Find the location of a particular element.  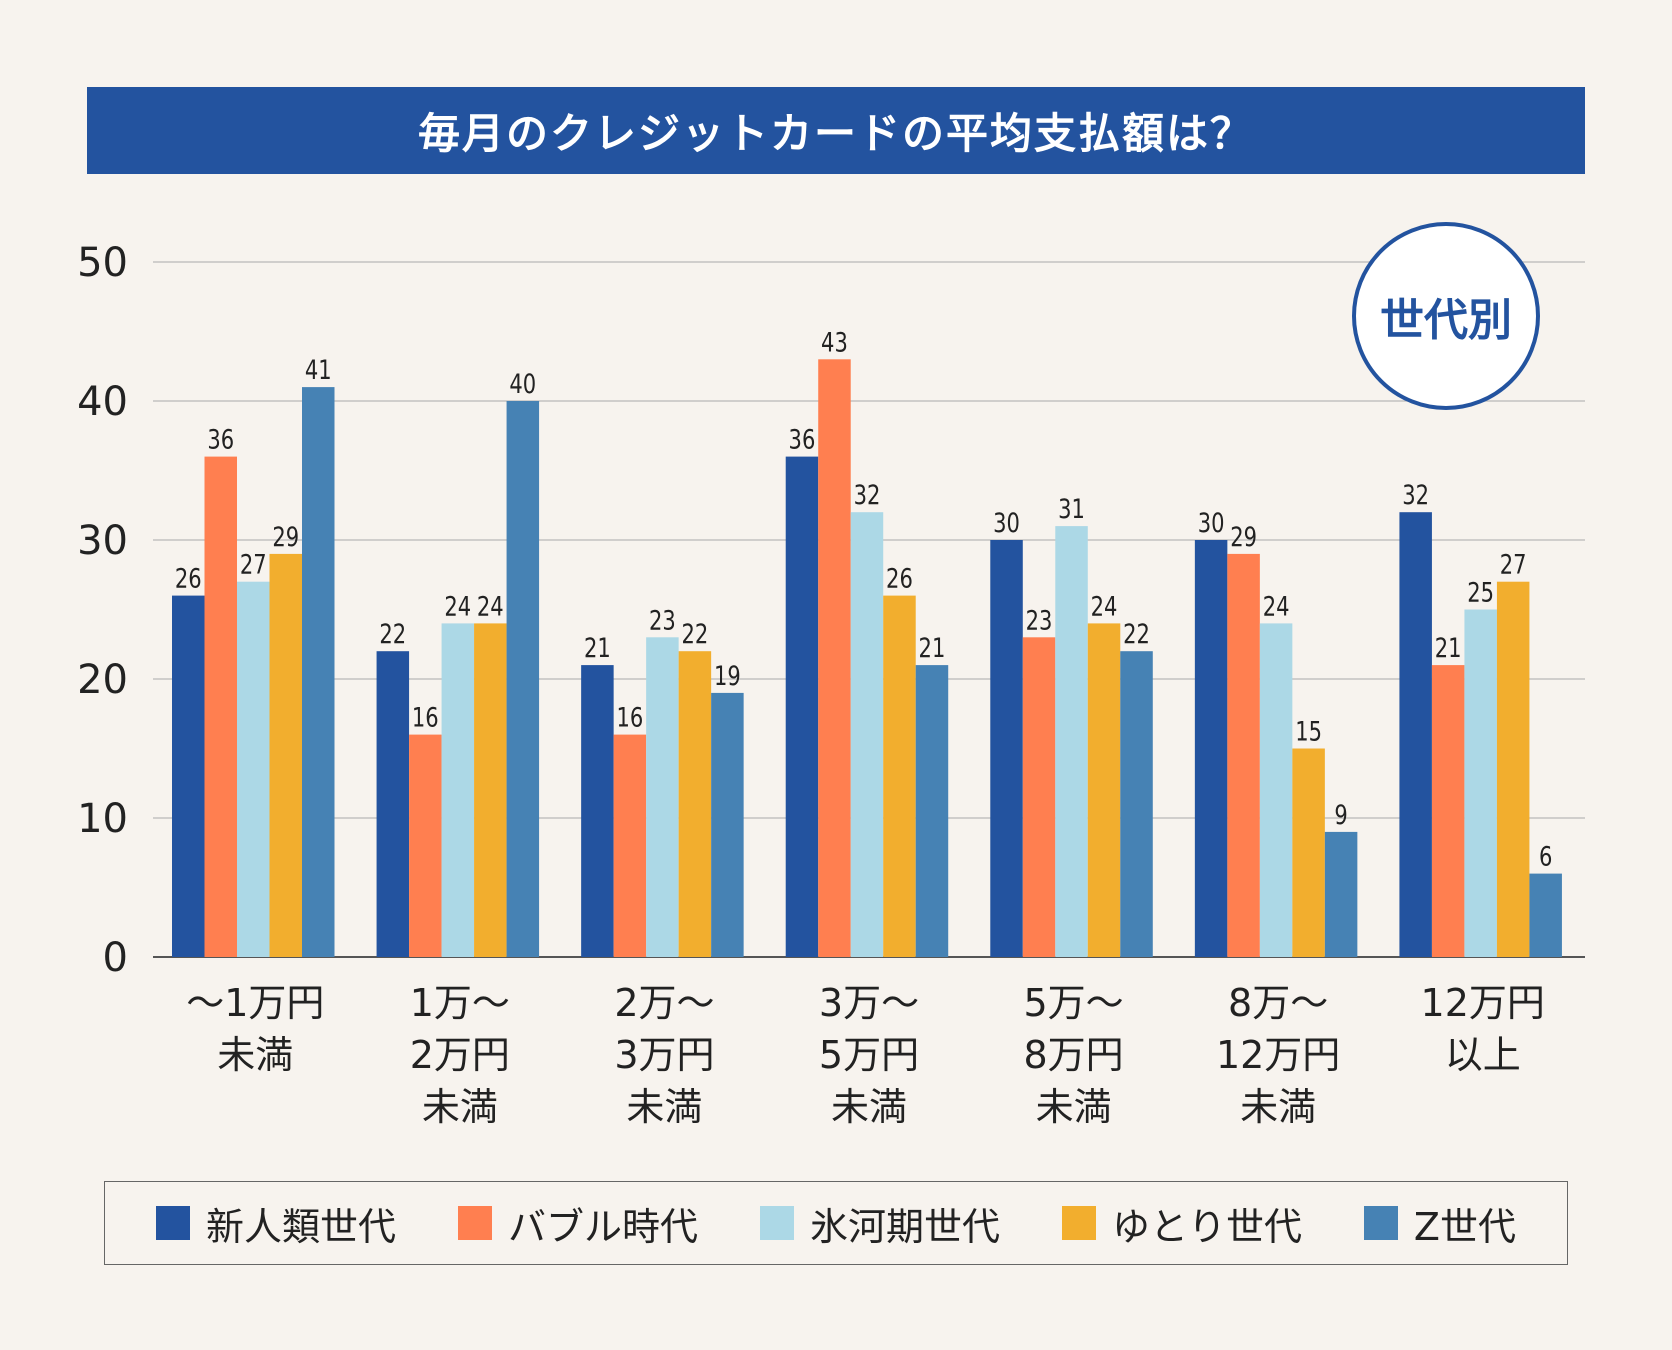

data-label: 31 is located at coordinates (1071, 509).